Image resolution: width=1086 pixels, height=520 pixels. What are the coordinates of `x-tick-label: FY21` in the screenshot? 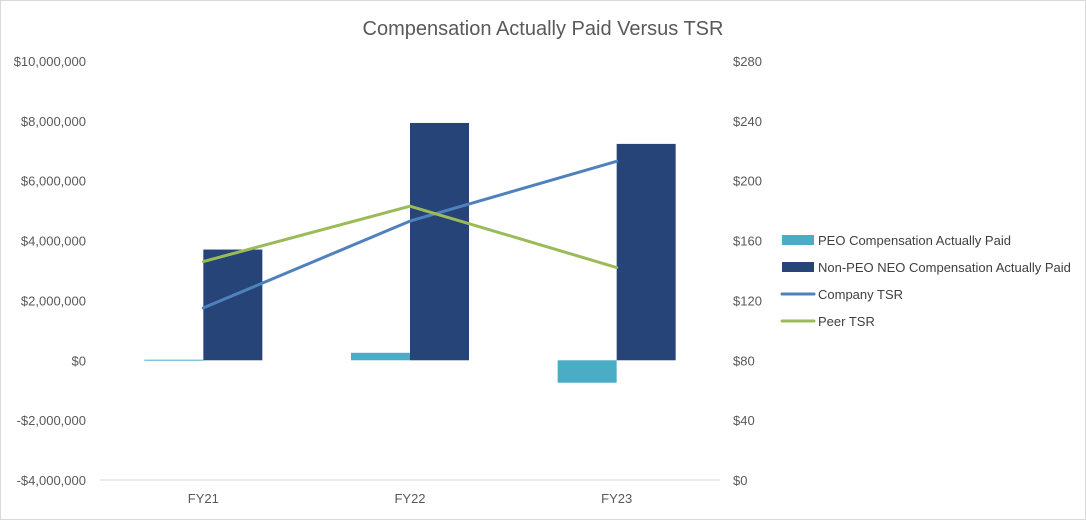 It's located at (203, 498).